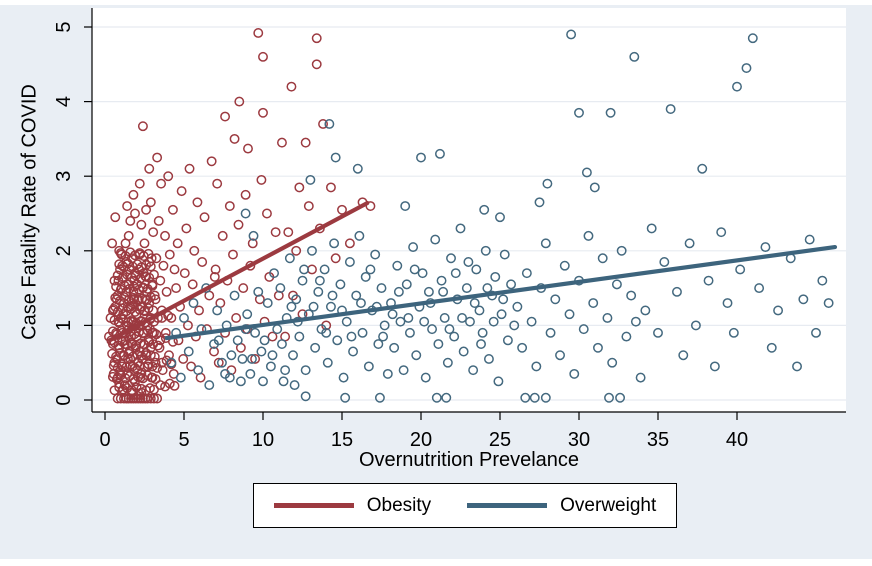 Image resolution: width=872 pixels, height=566 pixels. Describe the element at coordinates (465, 505) in the screenshot. I see `legend: Obesity Overweight` at that location.